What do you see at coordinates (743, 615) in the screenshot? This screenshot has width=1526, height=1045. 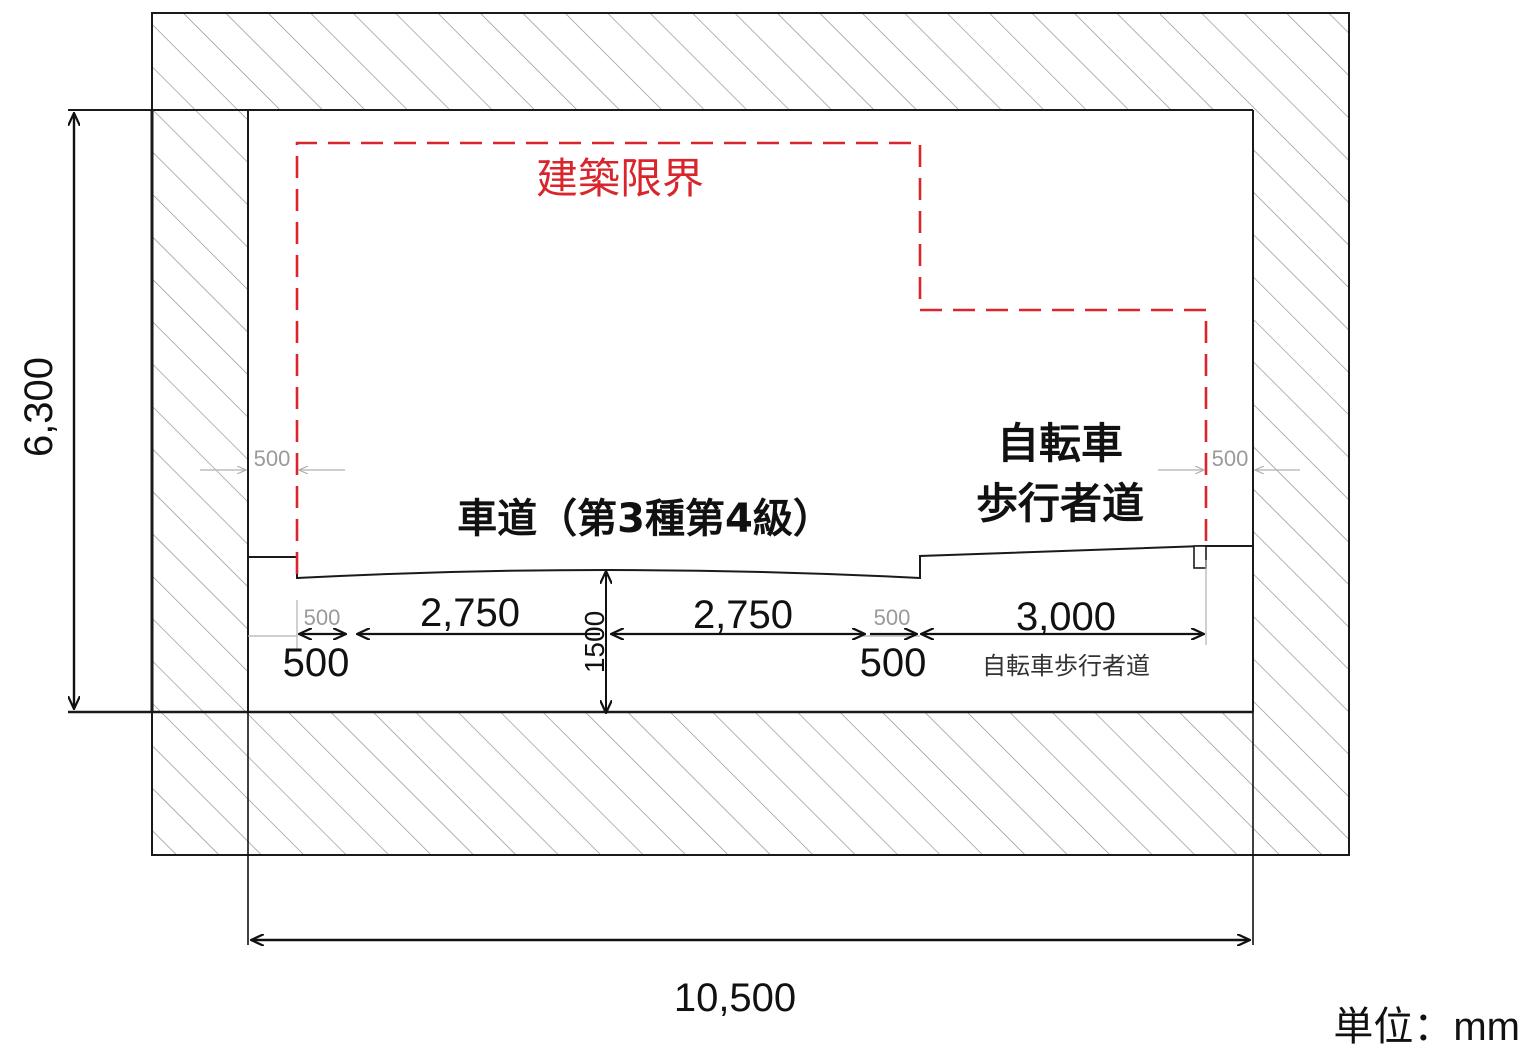 I see `lane-right-value: 2,750` at bounding box center [743, 615].